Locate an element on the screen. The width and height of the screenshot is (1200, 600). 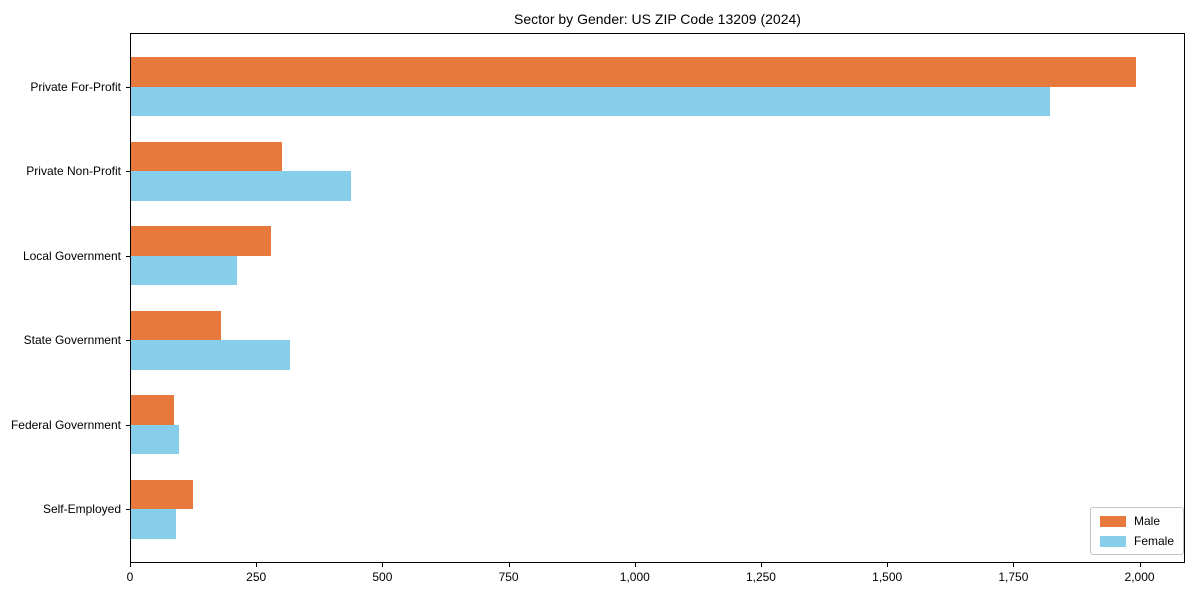
y-axis-label: Local Government is located at coordinates (71, 255).